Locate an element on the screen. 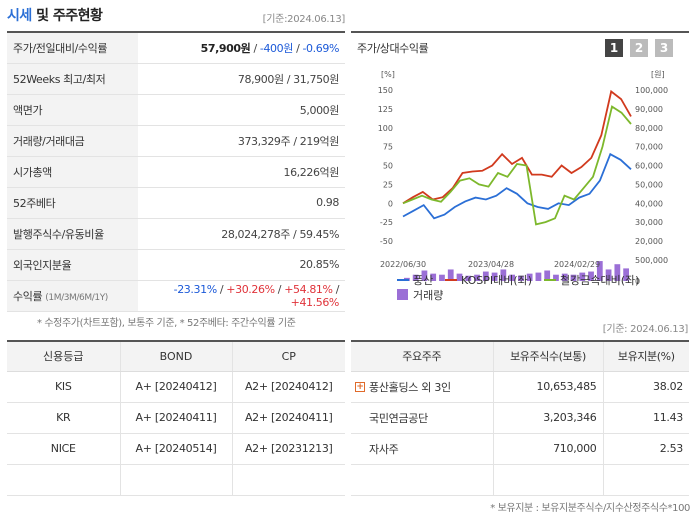 The width and height of the screenshot is (696, 526). legend-steel: 철강금속대비(좌) is located at coordinates (599, 280).